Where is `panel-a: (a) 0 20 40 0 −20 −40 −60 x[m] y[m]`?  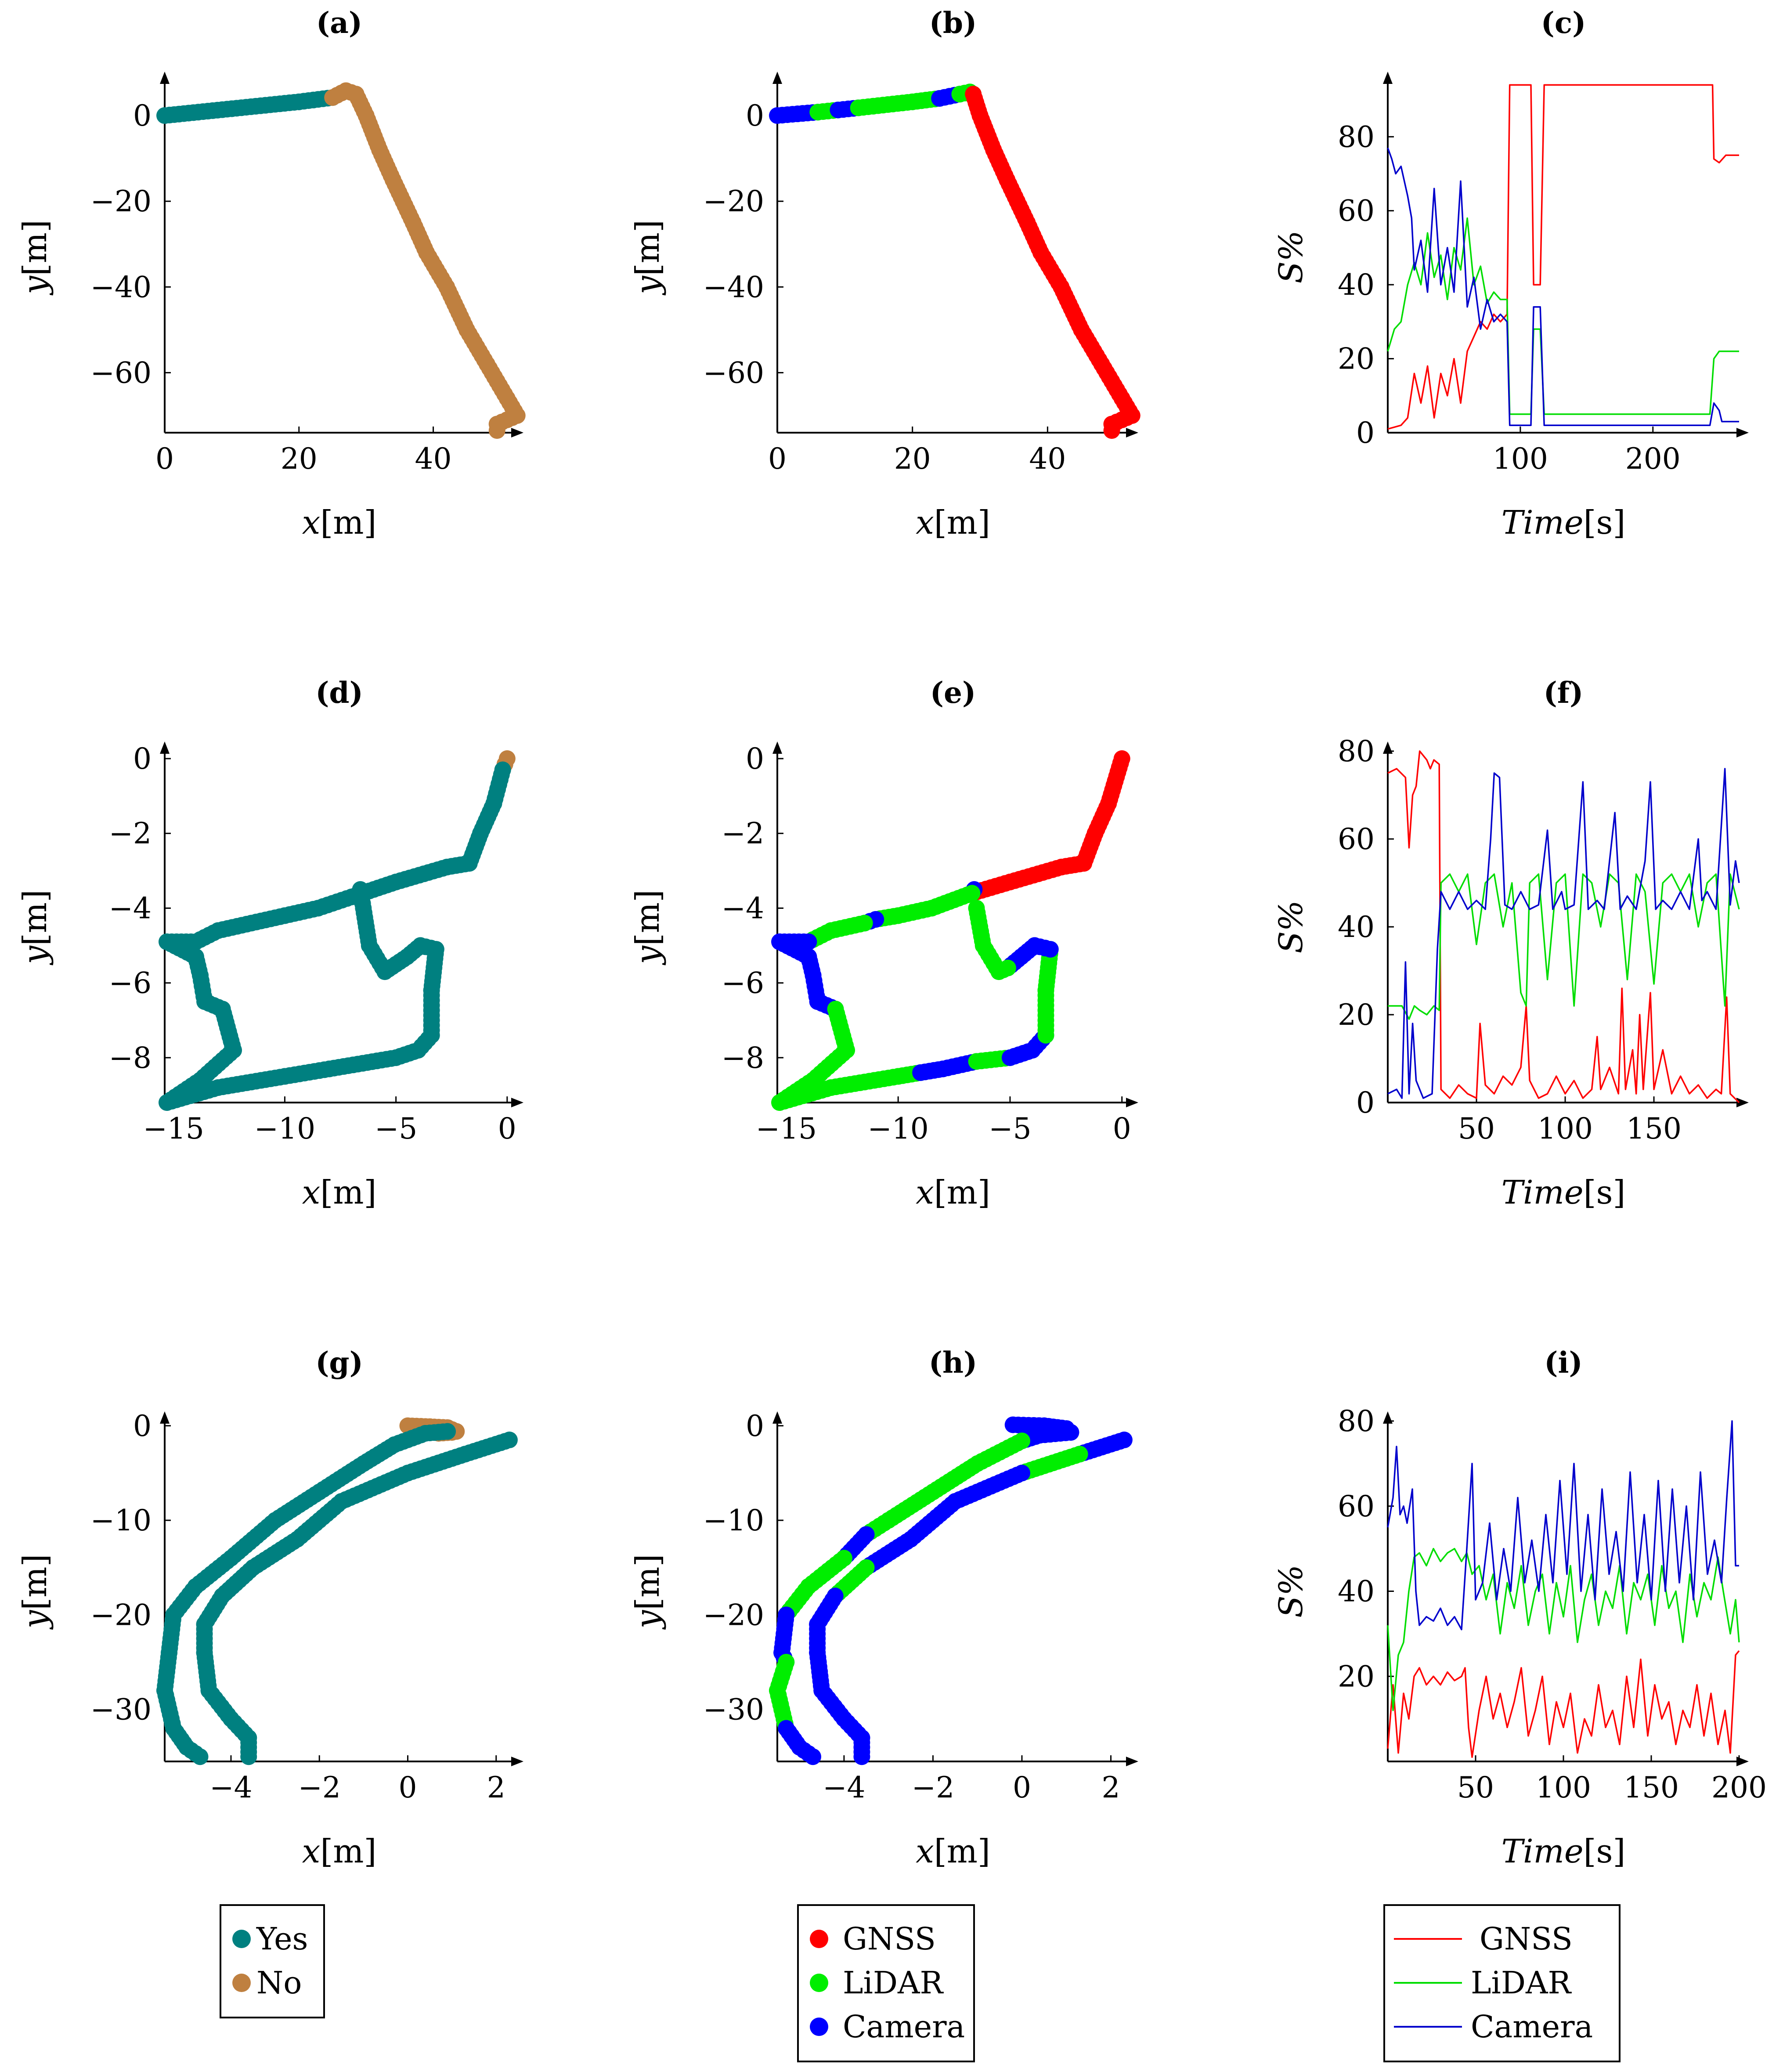 panel-a: (a) 0 20 40 0 −20 −40 −60 x[m] y[m] is located at coordinates (271, 274).